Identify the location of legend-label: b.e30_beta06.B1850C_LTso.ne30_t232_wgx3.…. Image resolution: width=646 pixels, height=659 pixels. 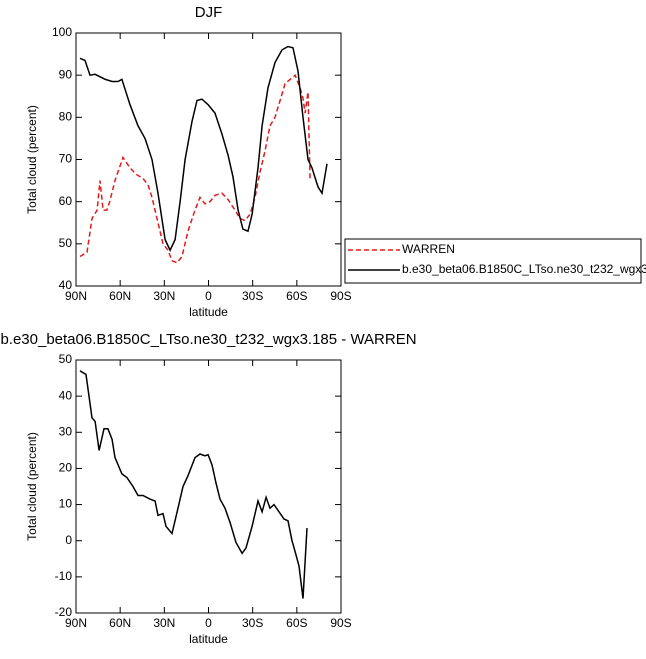
(524, 269).